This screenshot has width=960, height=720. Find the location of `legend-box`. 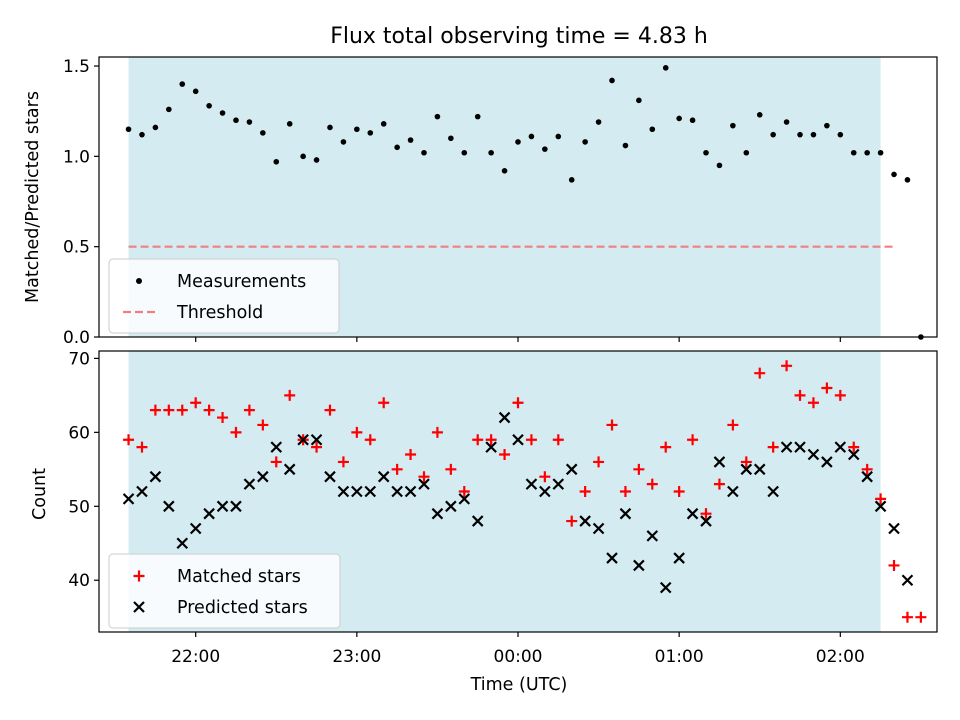

legend-box is located at coordinates (224, 296).